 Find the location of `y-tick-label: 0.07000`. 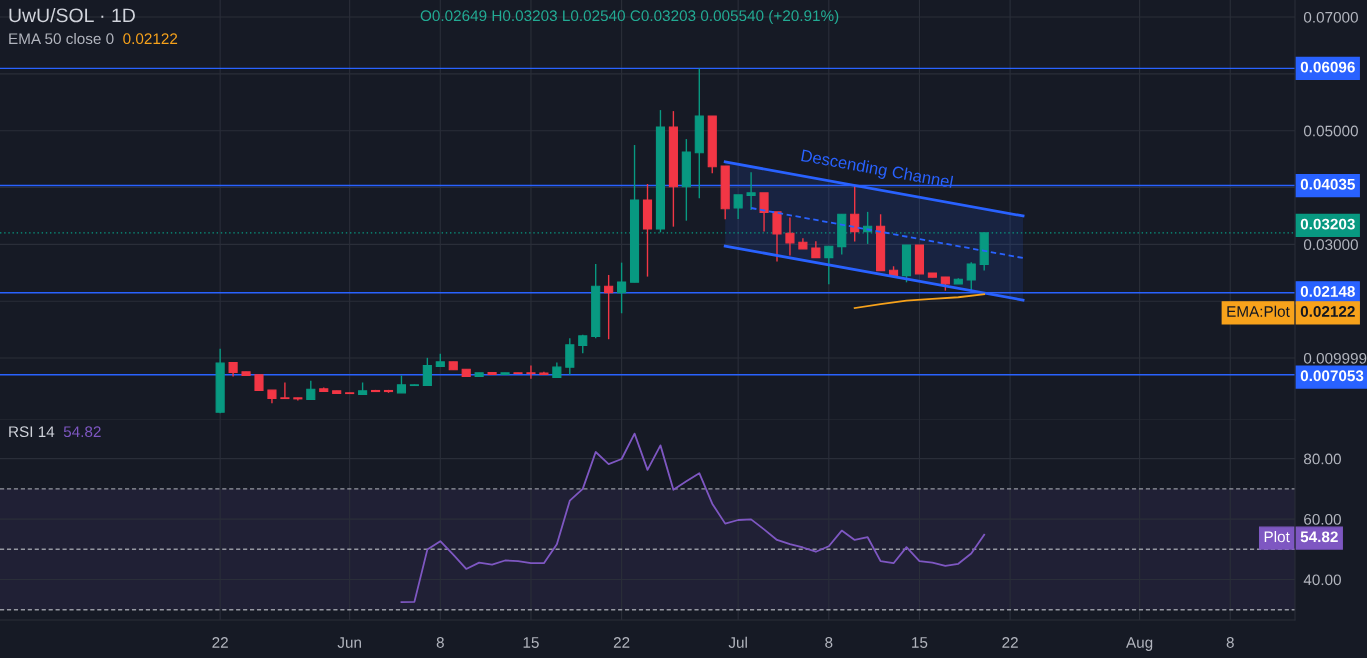

y-tick-label: 0.07000 is located at coordinates (1330, 17).